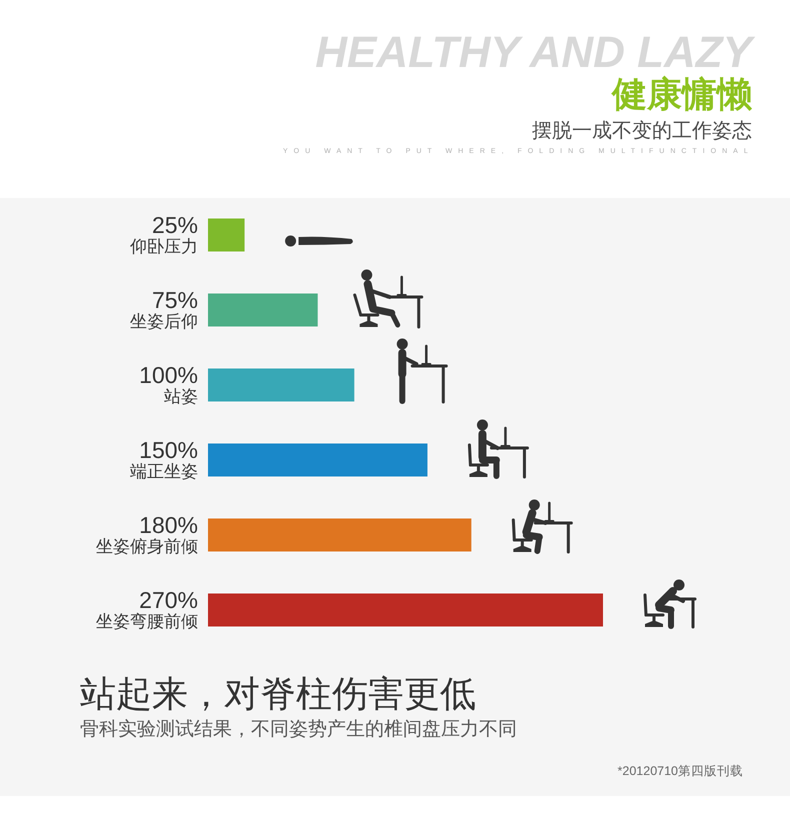 The width and height of the screenshot is (790, 815). I want to click on subtitle: 骨科实验测试结果，不同姿势产生的椎间盘压力不同, so click(298, 729).